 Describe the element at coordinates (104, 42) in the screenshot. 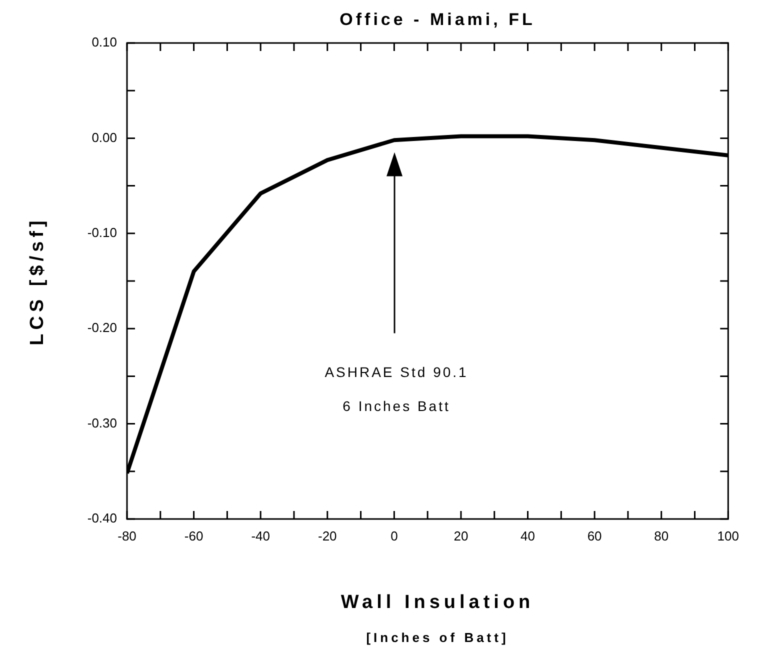

I see `y-tick-label: 0.10` at that location.